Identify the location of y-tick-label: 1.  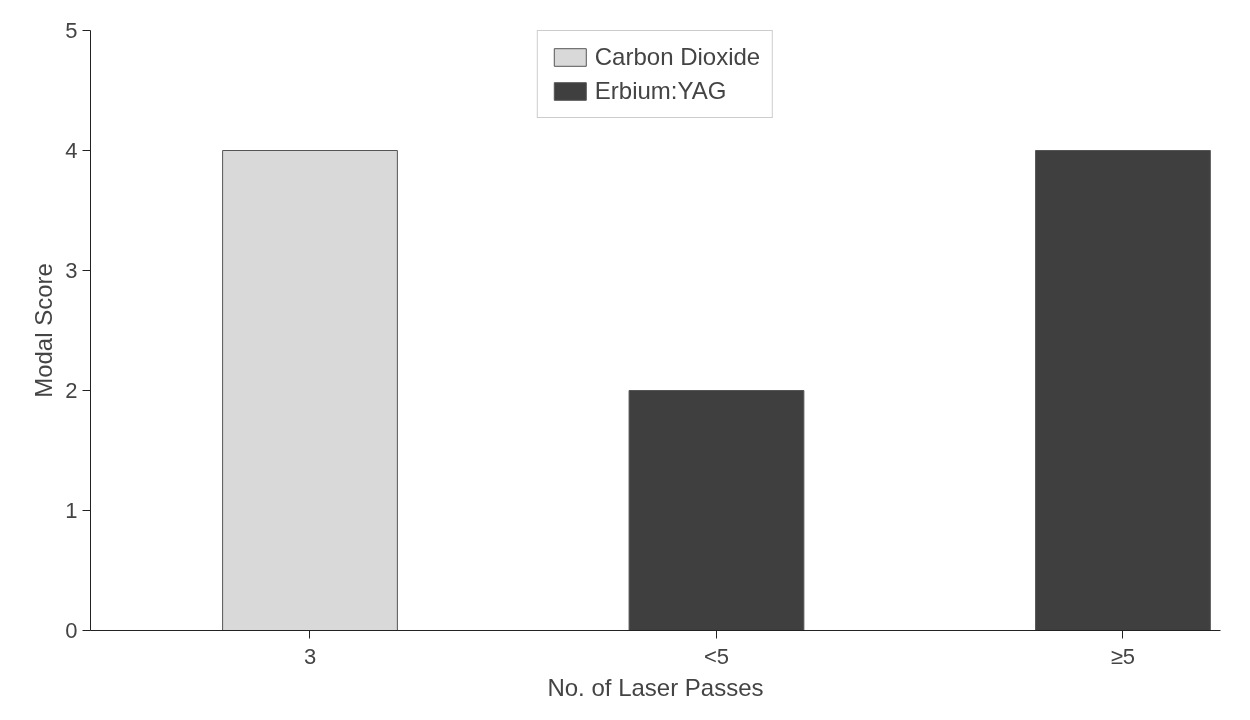
(71, 510).